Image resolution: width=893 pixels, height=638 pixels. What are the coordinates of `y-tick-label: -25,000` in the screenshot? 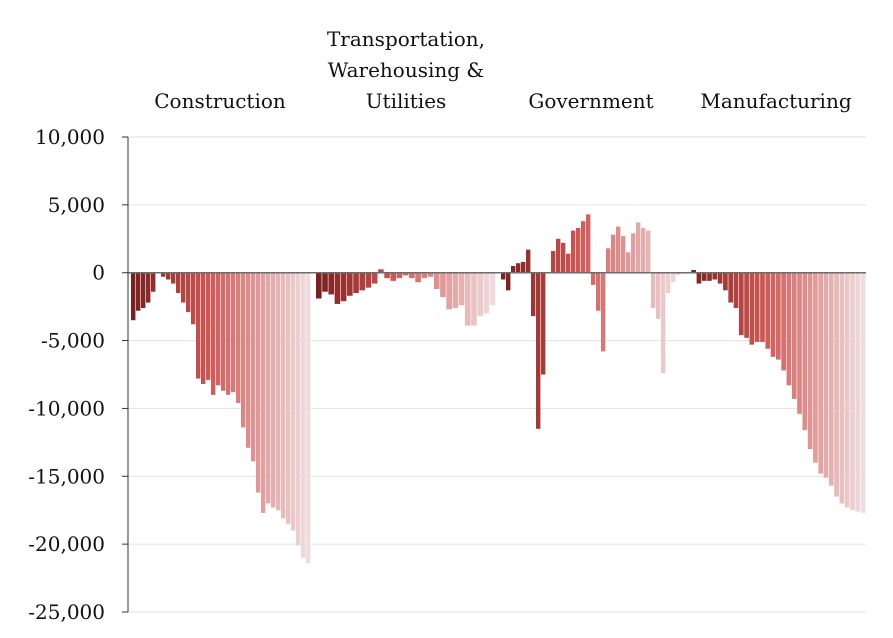 It's located at (66, 612).